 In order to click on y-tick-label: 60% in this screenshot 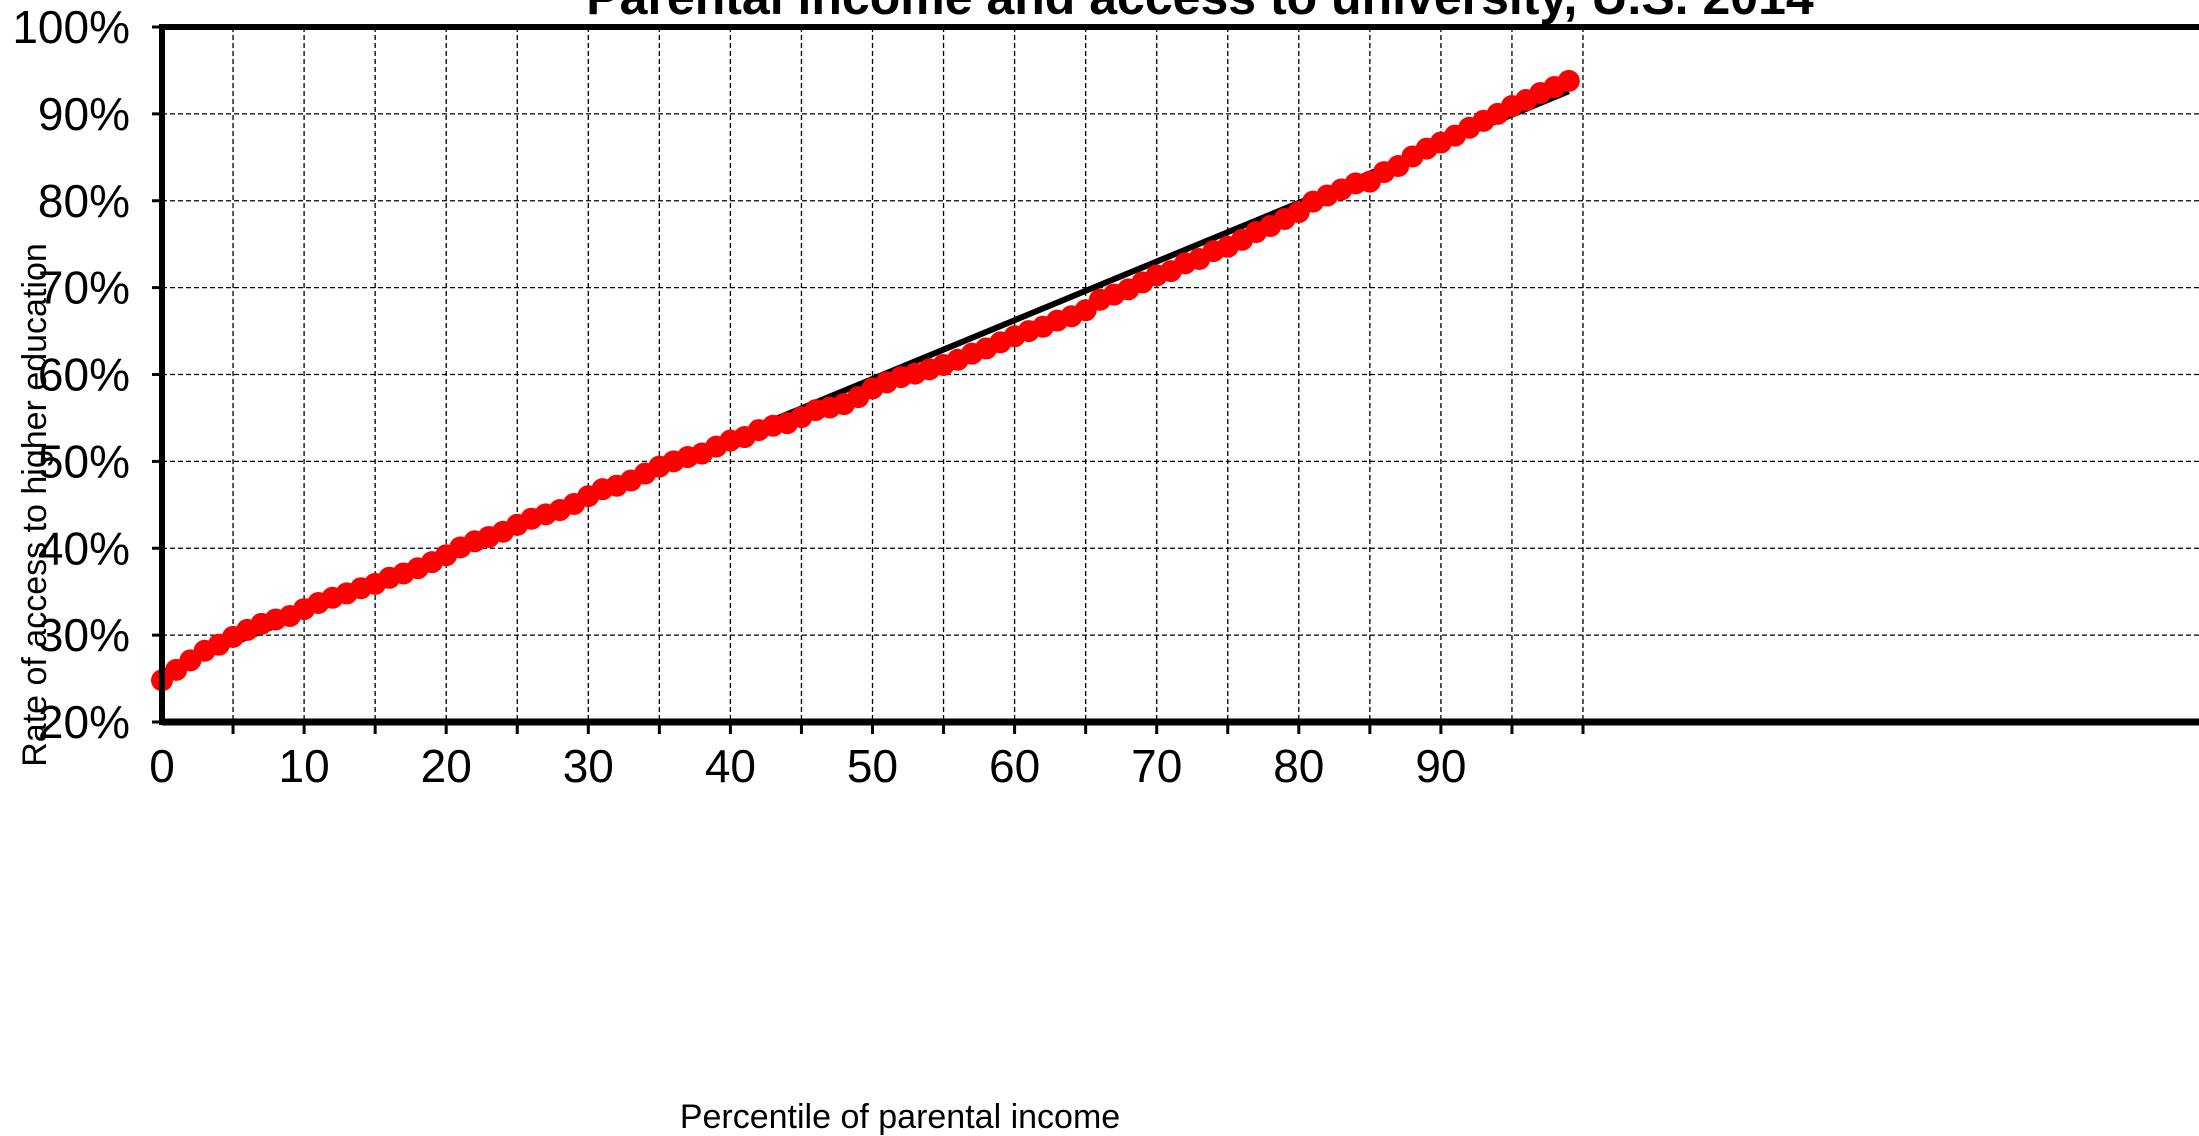, I will do `click(84, 375)`.